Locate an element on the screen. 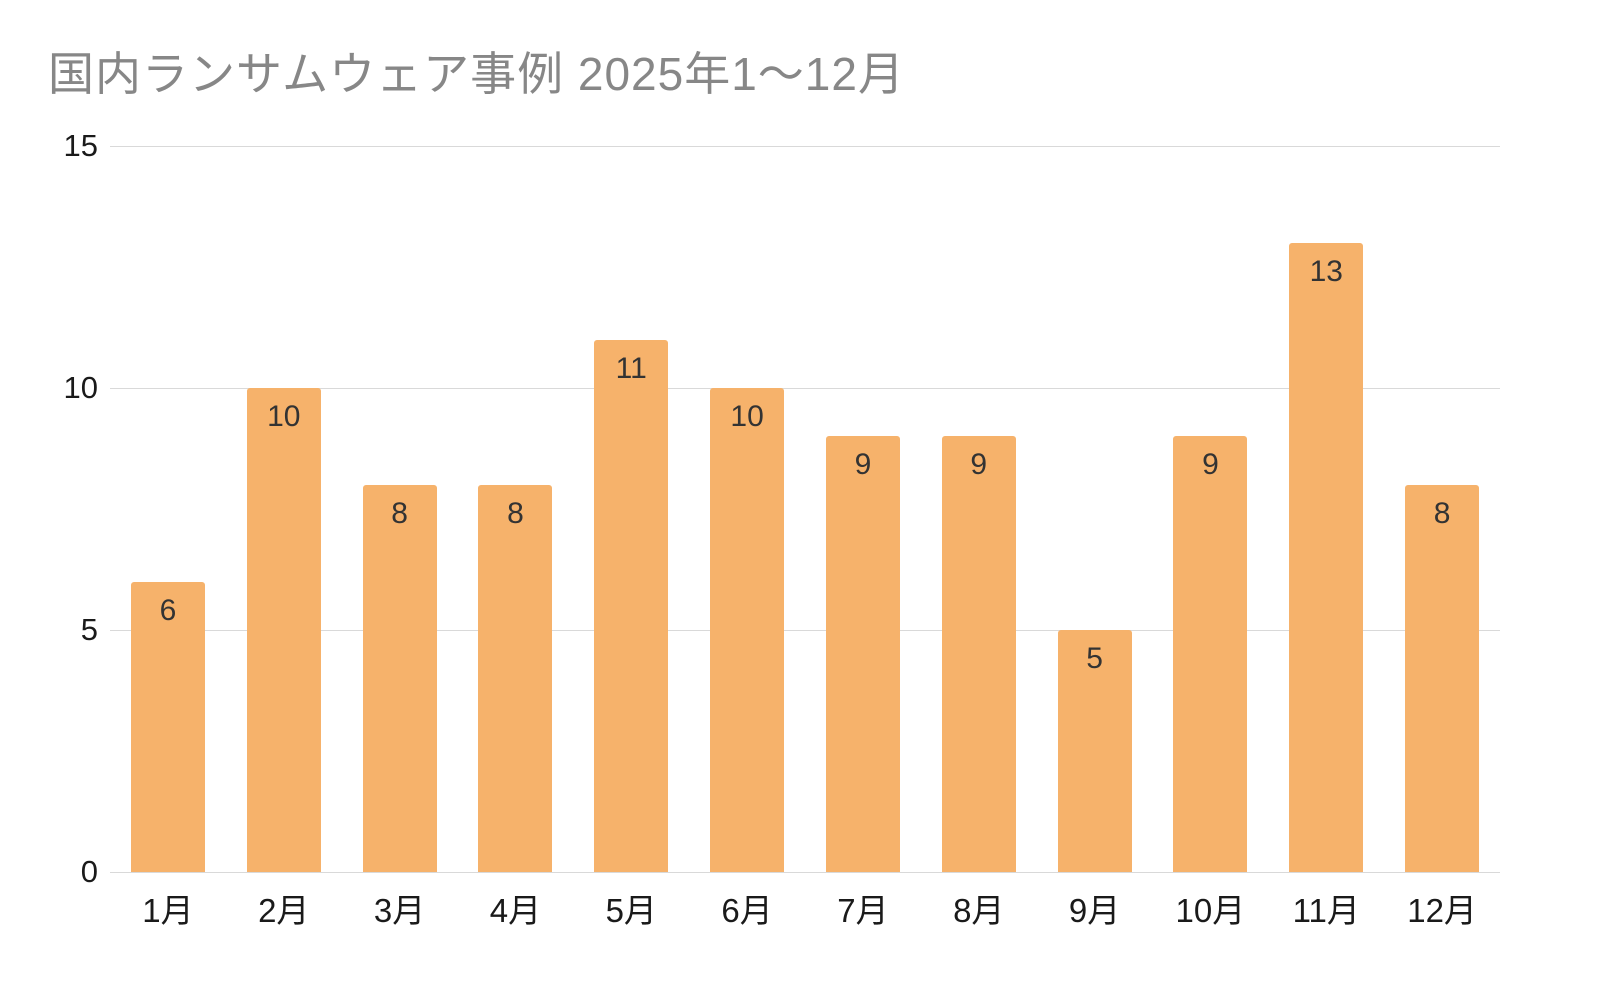 The height and width of the screenshot is (989, 1600). x-tick-label-7月: 7月 is located at coordinates (863, 910).